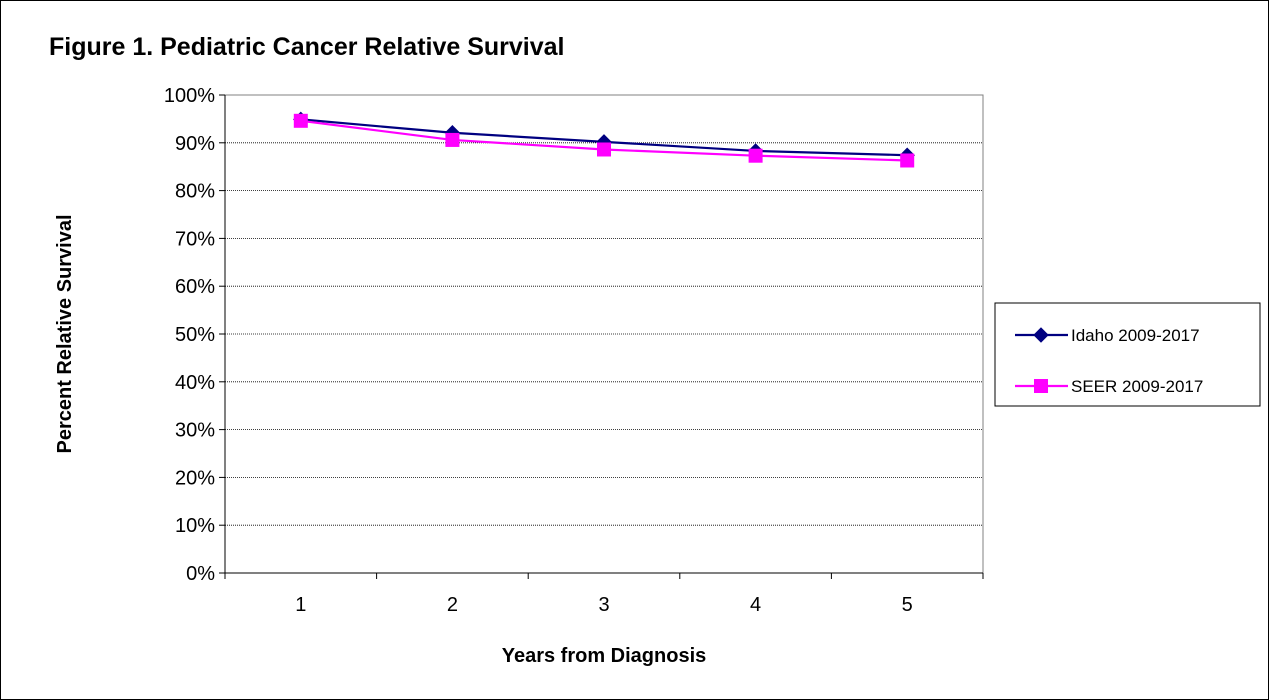  What do you see at coordinates (1127, 354) in the screenshot?
I see `legend: Idaho 2009-2017 SEER 2009-2017` at bounding box center [1127, 354].